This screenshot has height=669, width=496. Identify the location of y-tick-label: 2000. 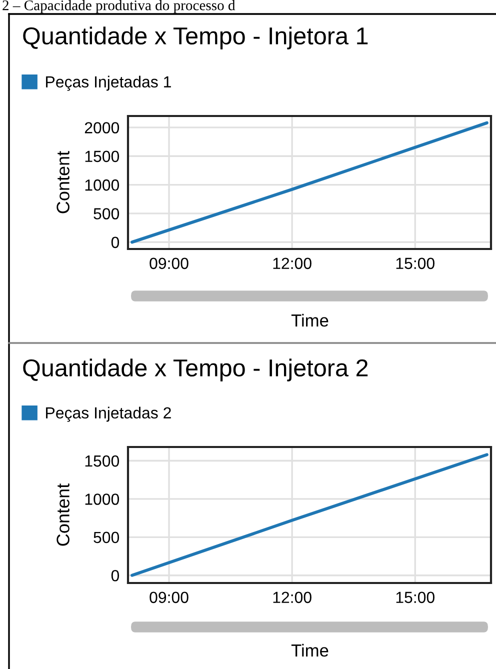
(102, 128).